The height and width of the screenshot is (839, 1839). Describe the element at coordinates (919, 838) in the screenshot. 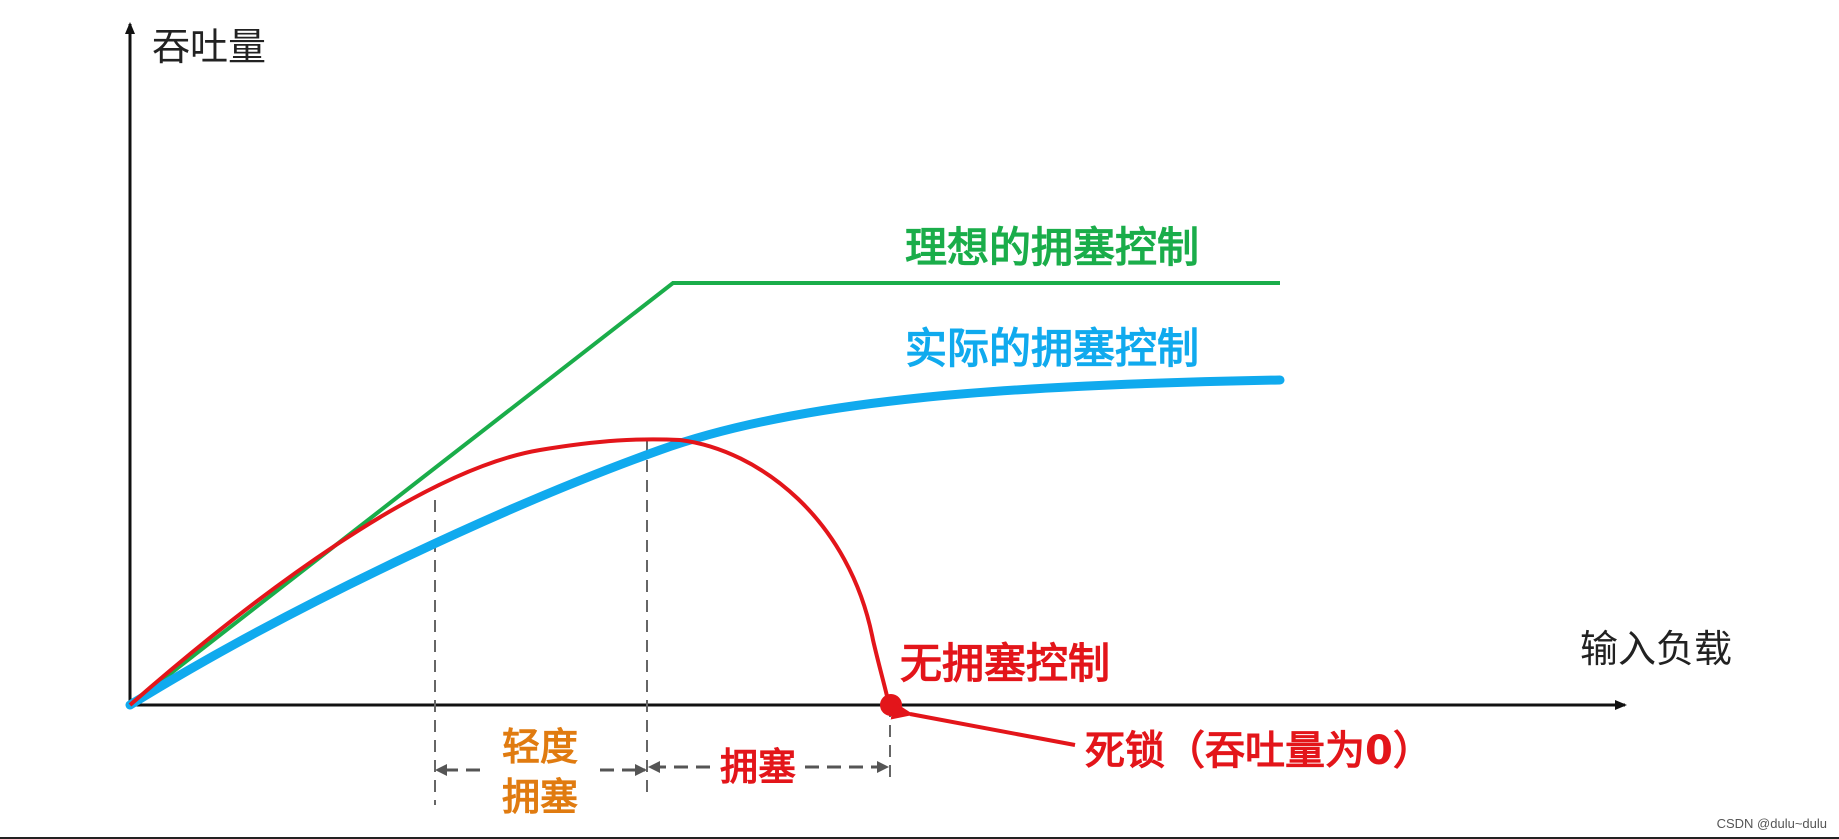

I see `bottom-rule` at that location.